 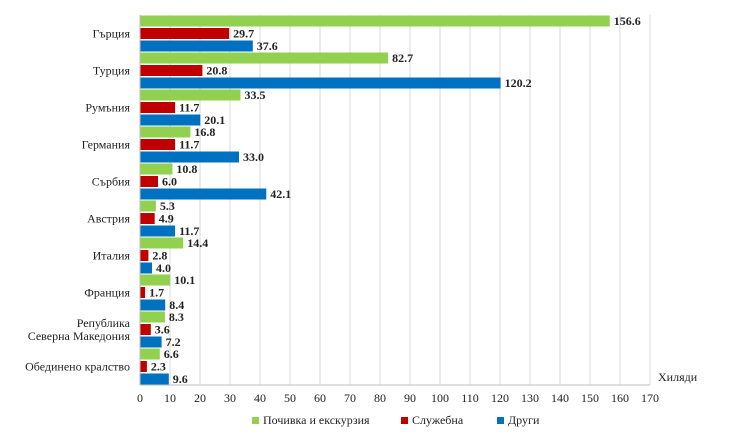 What do you see at coordinates (166, 219) in the screenshot?
I see `bar-value-label: 4.9` at bounding box center [166, 219].